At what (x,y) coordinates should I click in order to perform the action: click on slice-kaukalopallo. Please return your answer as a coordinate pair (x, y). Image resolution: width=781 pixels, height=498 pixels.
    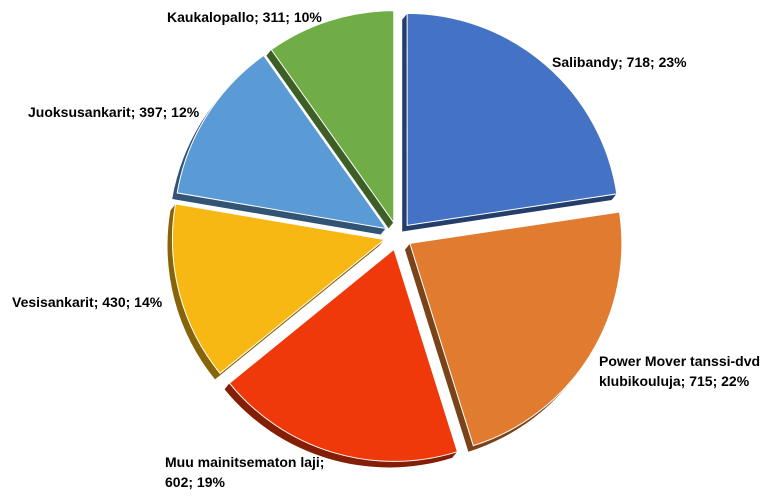
    Looking at the image, I should click on (332, 117).